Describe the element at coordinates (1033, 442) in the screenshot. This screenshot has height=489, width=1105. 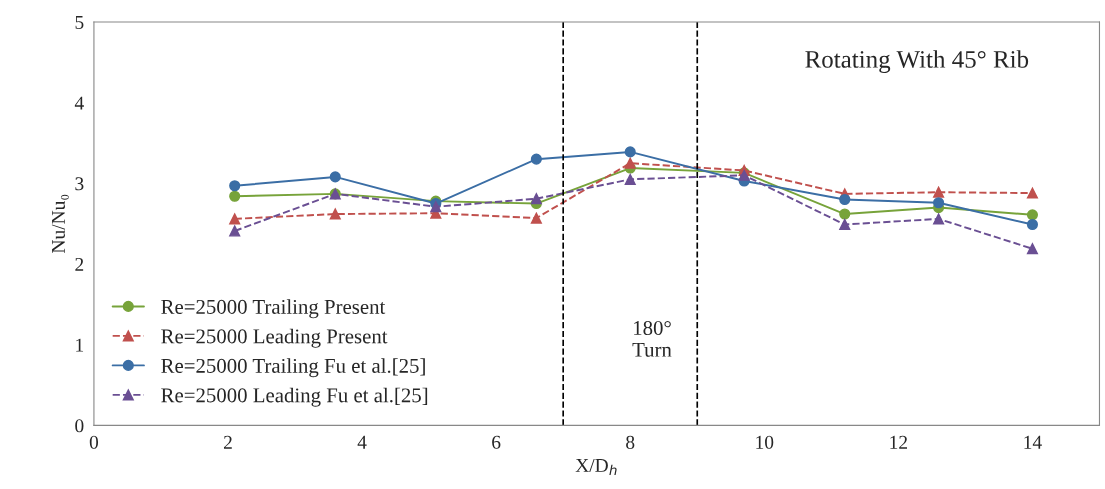
I see `x-tick-label: 14` at that location.